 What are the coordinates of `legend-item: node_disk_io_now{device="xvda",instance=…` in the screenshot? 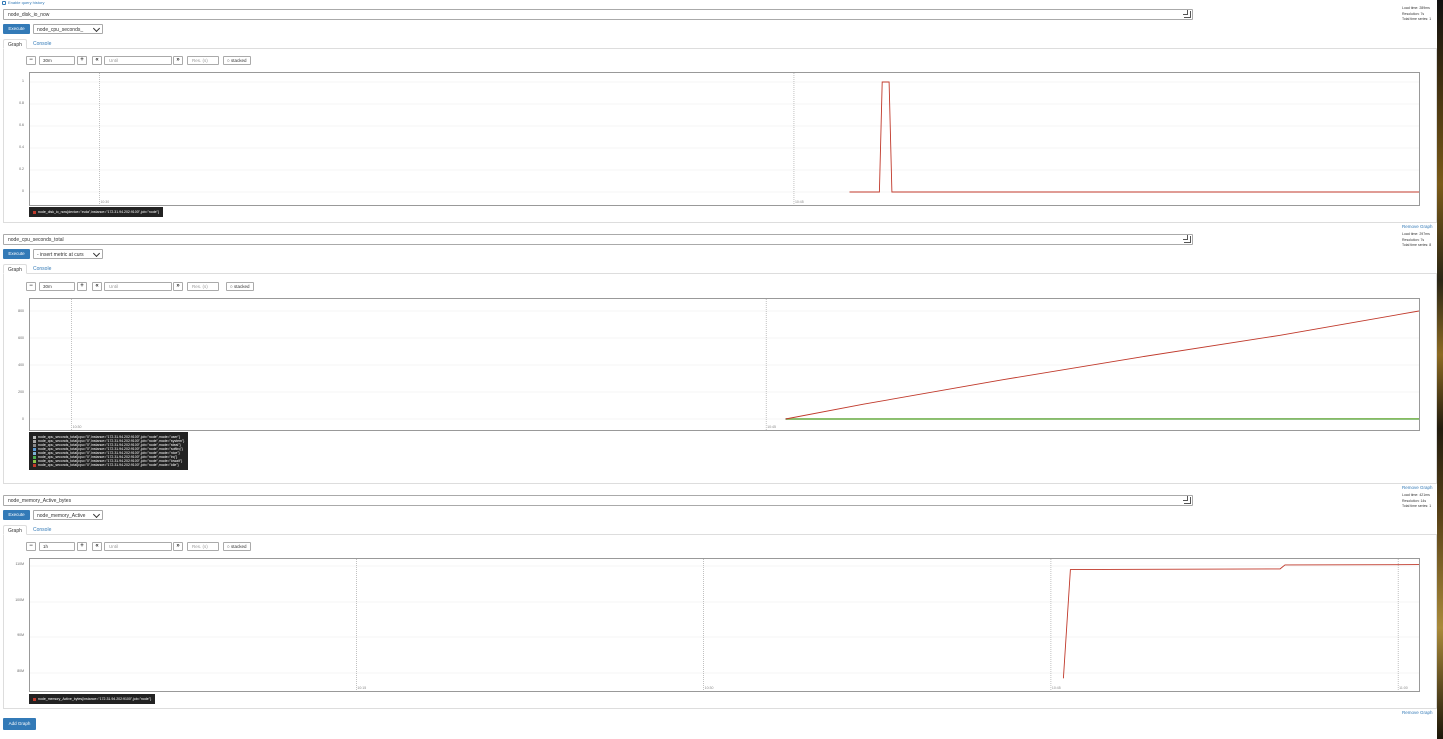 It's located at (96, 212).